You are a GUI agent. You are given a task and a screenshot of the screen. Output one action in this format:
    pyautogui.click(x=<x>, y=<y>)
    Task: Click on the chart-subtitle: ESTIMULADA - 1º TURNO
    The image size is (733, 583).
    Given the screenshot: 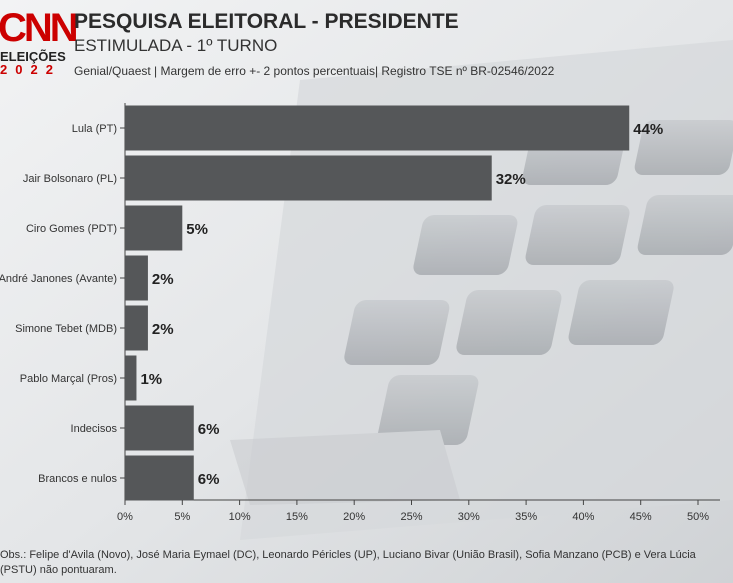 What is the action you would take?
    pyautogui.click(x=176, y=45)
    